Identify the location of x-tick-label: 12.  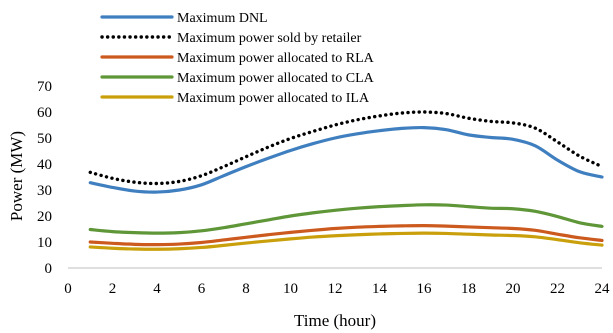
(335, 289).